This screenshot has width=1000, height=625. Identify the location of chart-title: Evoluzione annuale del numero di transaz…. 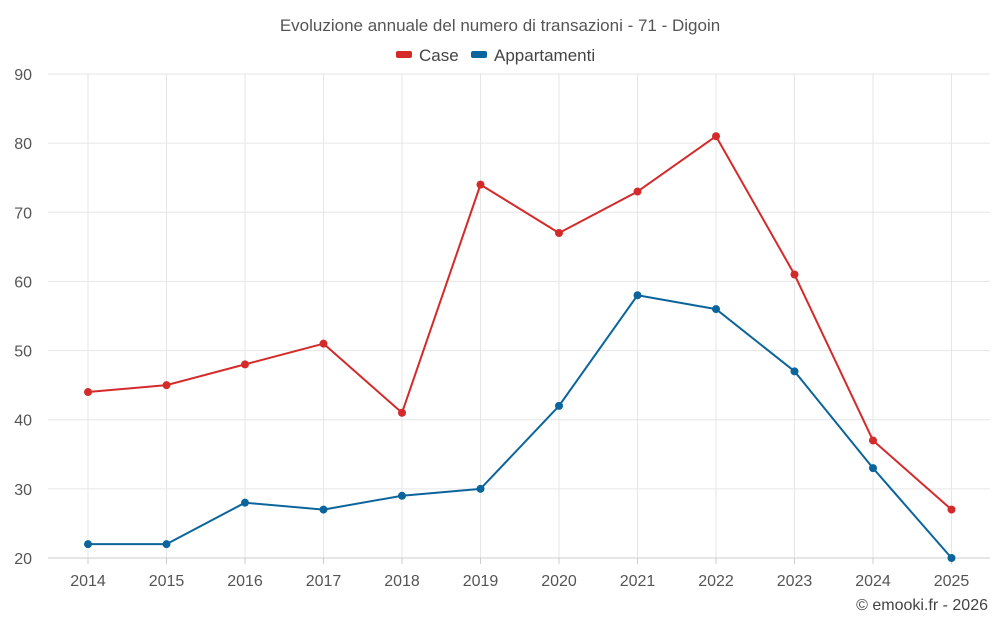
(500, 25).